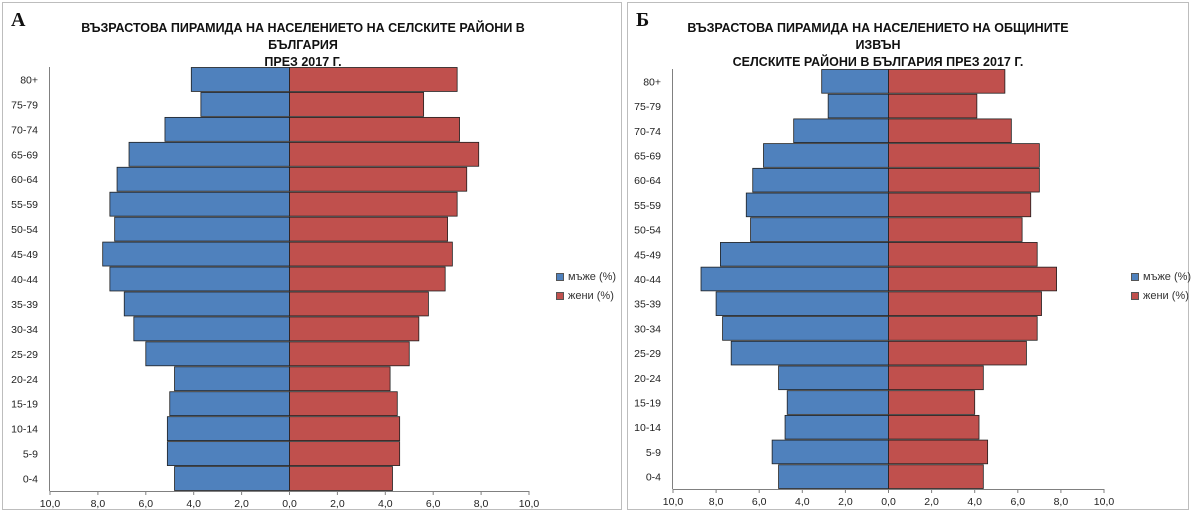 This screenshot has height=514, width=1191. What do you see at coordinates (24, 255) in the screenshot?
I see `y-tick-label: 45-49` at bounding box center [24, 255].